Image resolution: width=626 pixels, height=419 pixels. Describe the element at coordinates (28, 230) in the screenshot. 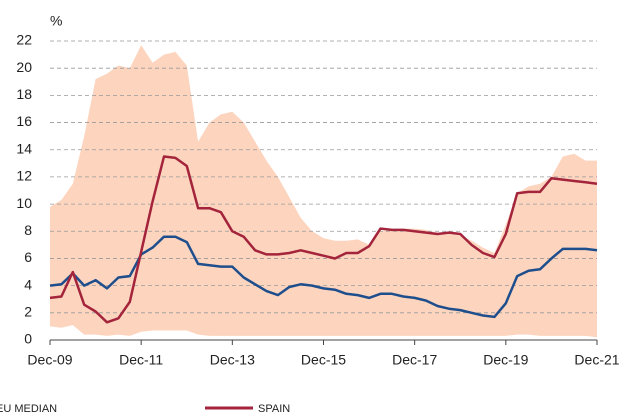

I see `y-tick-label: 8` at that location.